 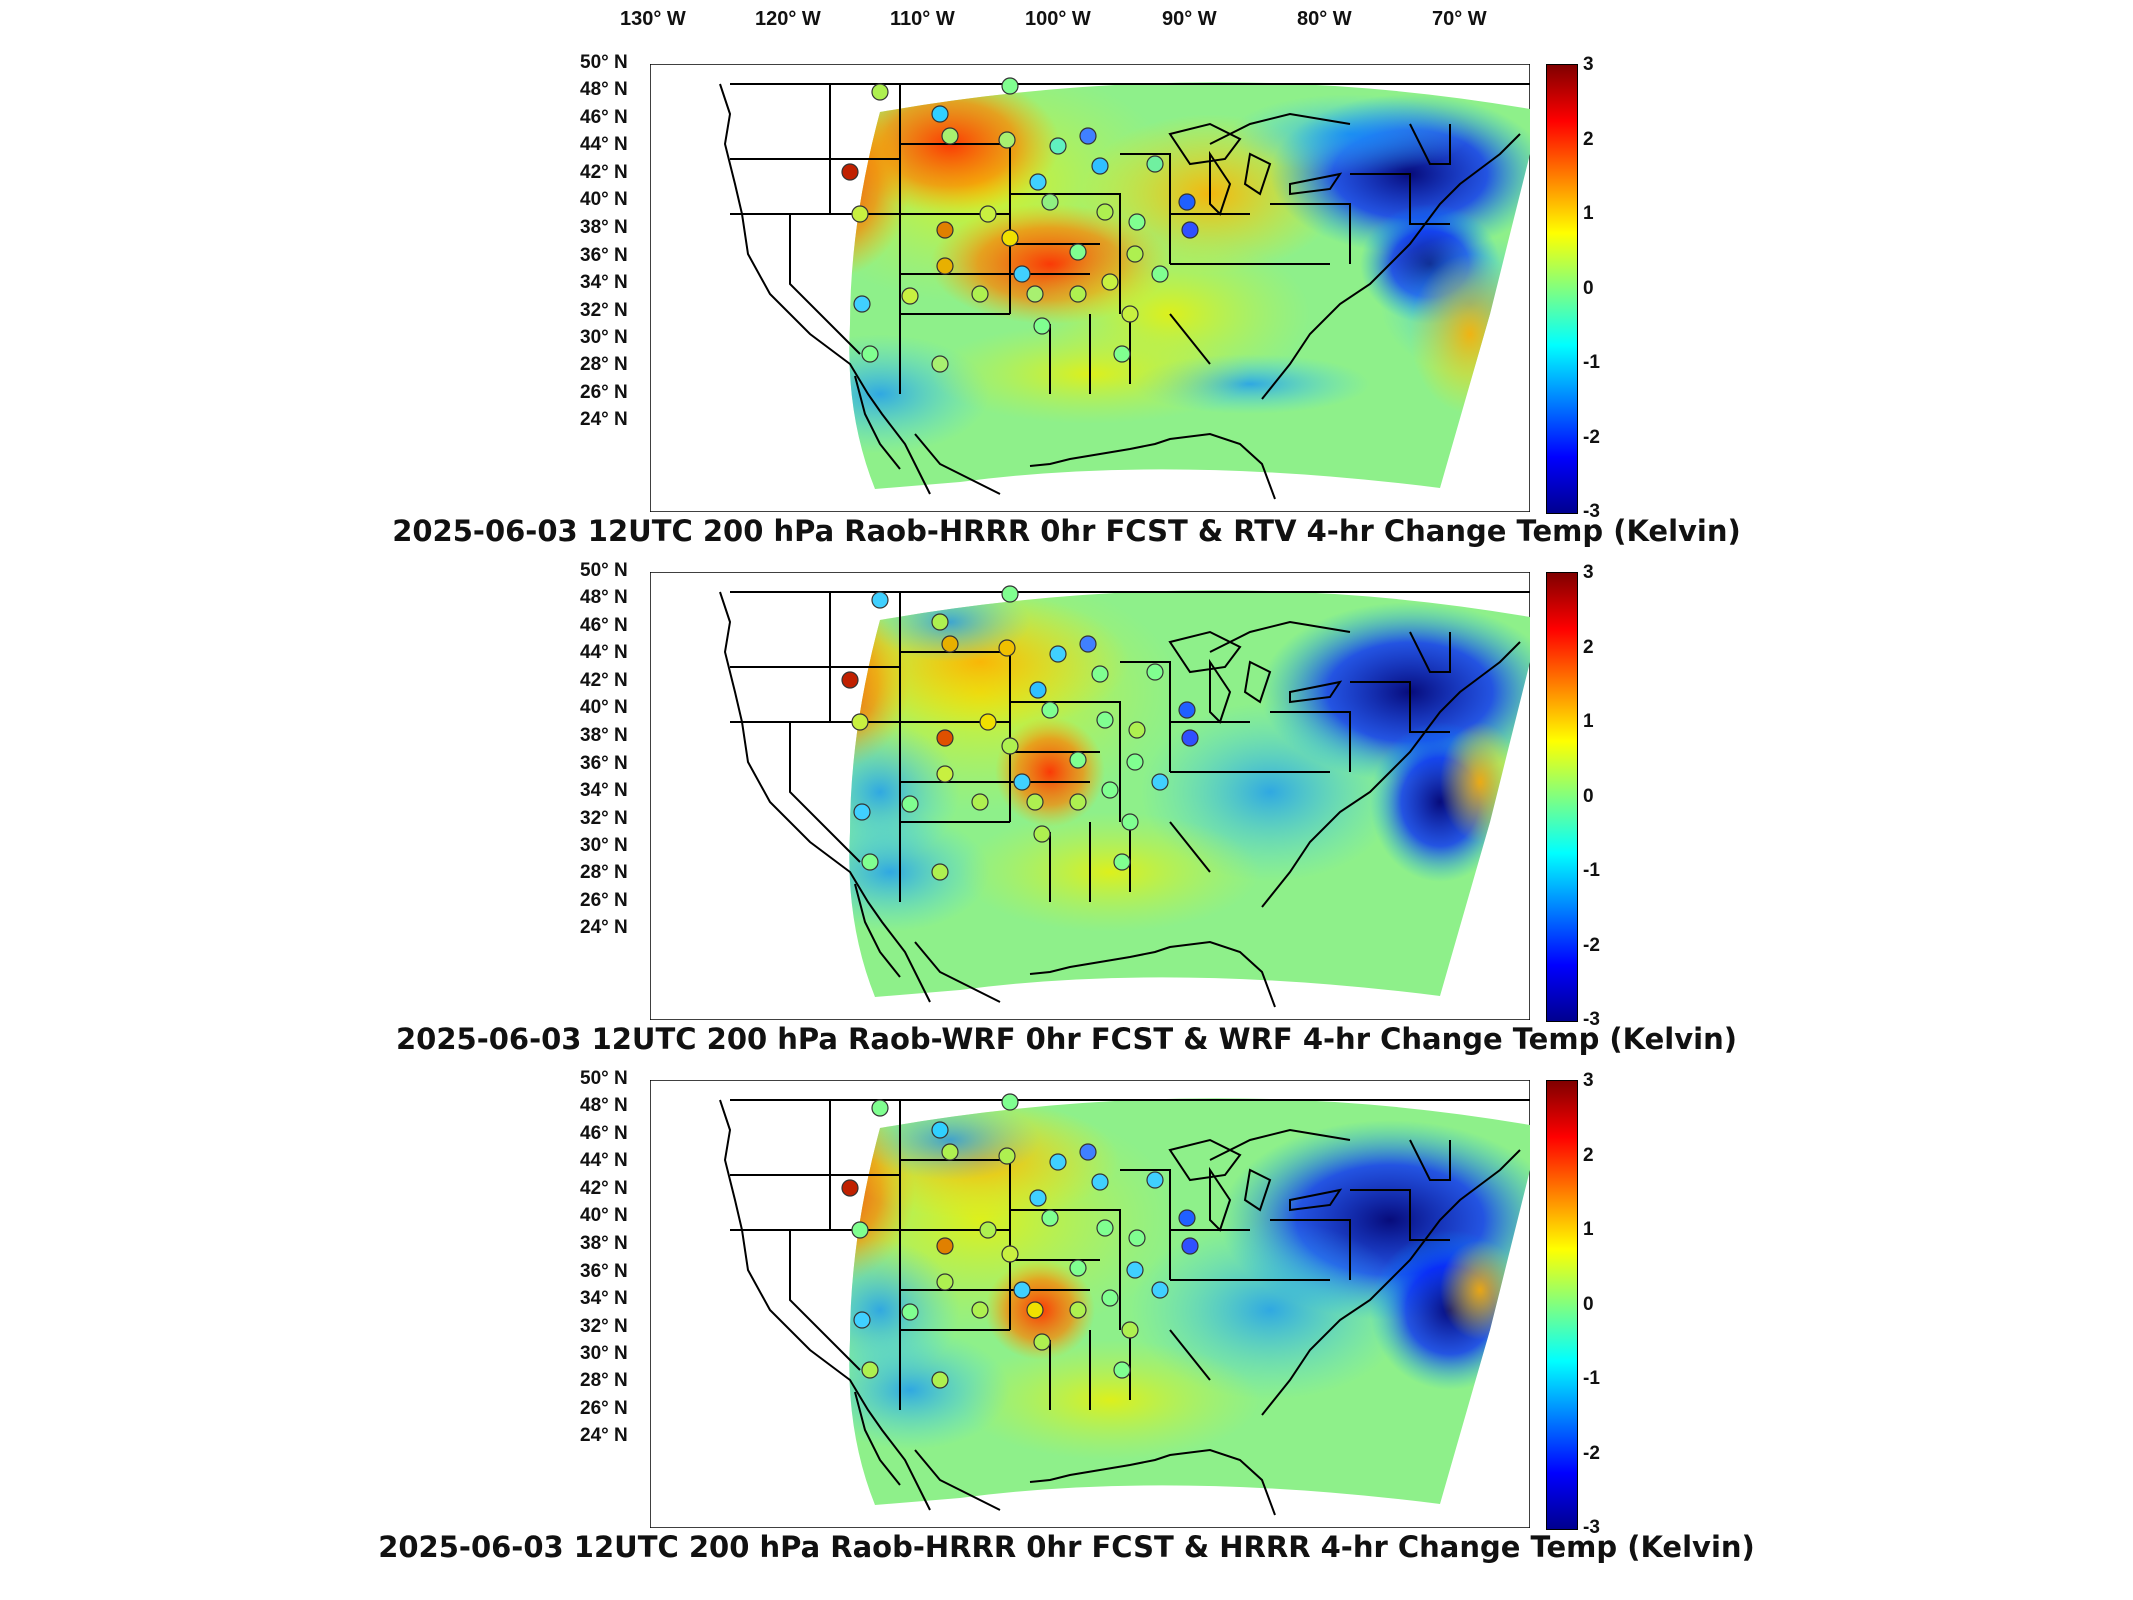 I want to click on lat-label: 34° N, so click(x=604, y=282).